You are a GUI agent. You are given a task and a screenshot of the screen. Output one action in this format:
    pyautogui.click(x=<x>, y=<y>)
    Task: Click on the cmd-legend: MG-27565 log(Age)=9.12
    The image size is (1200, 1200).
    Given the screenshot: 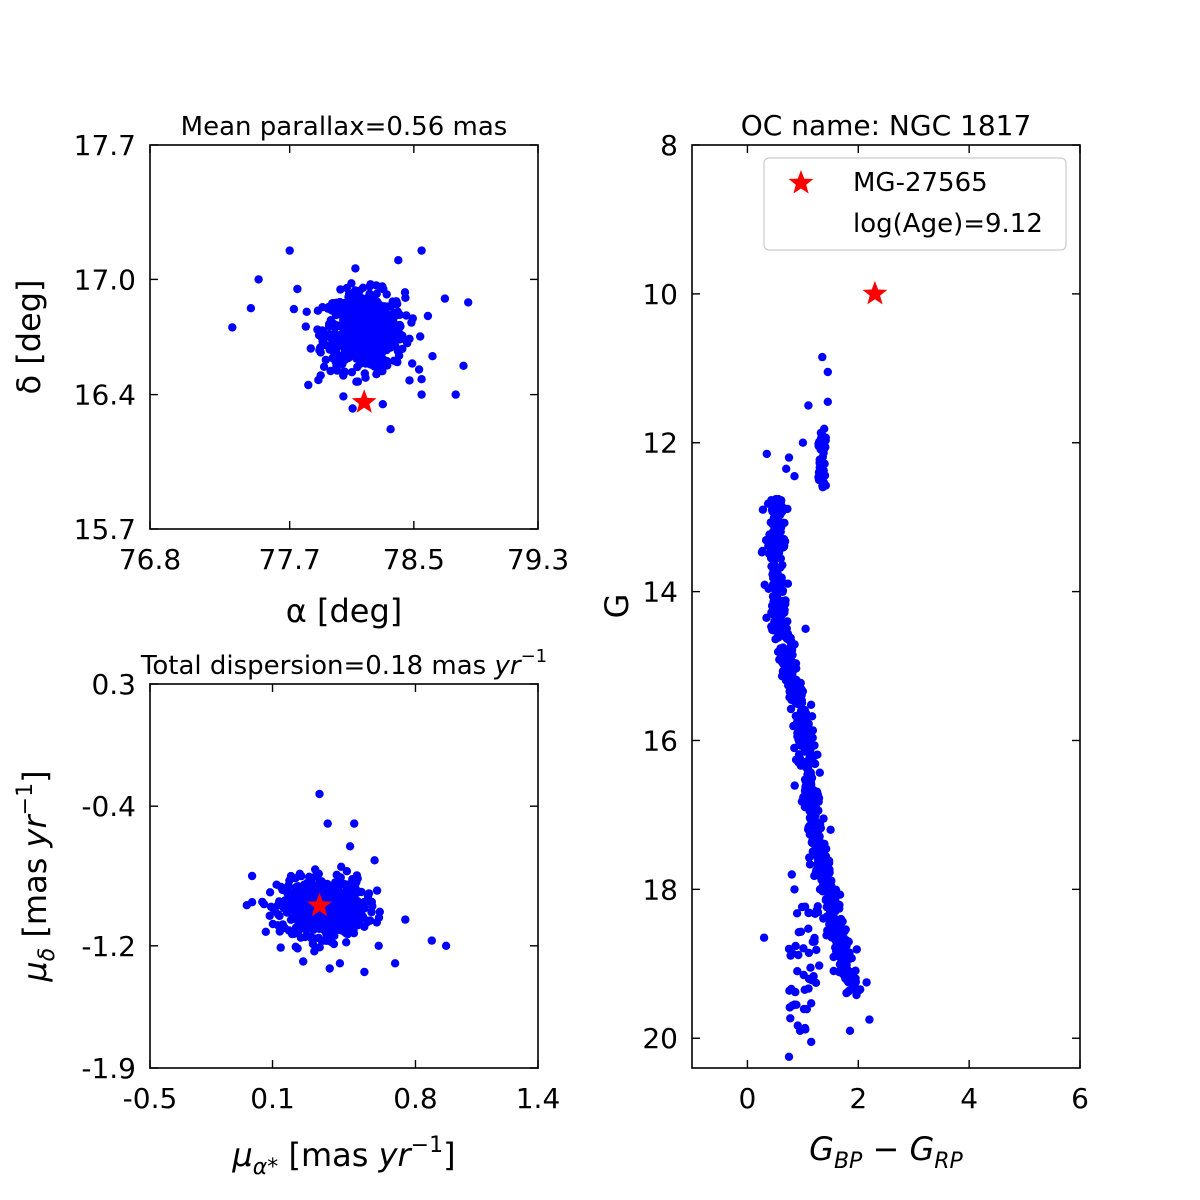 What is the action you would take?
    pyautogui.click(x=915, y=204)
    